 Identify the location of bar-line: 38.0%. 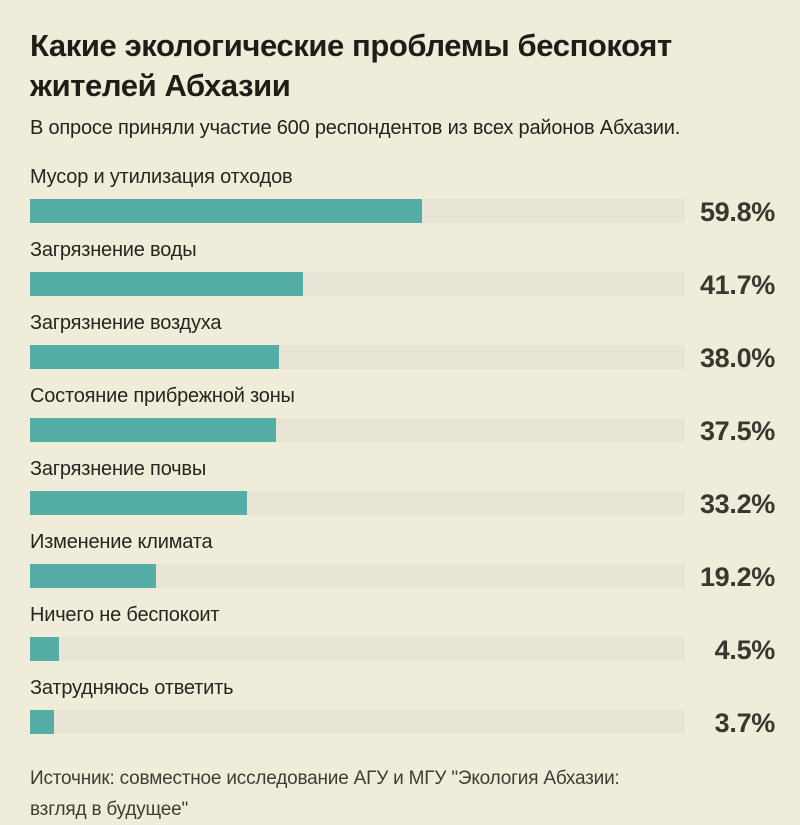
(402, 357).